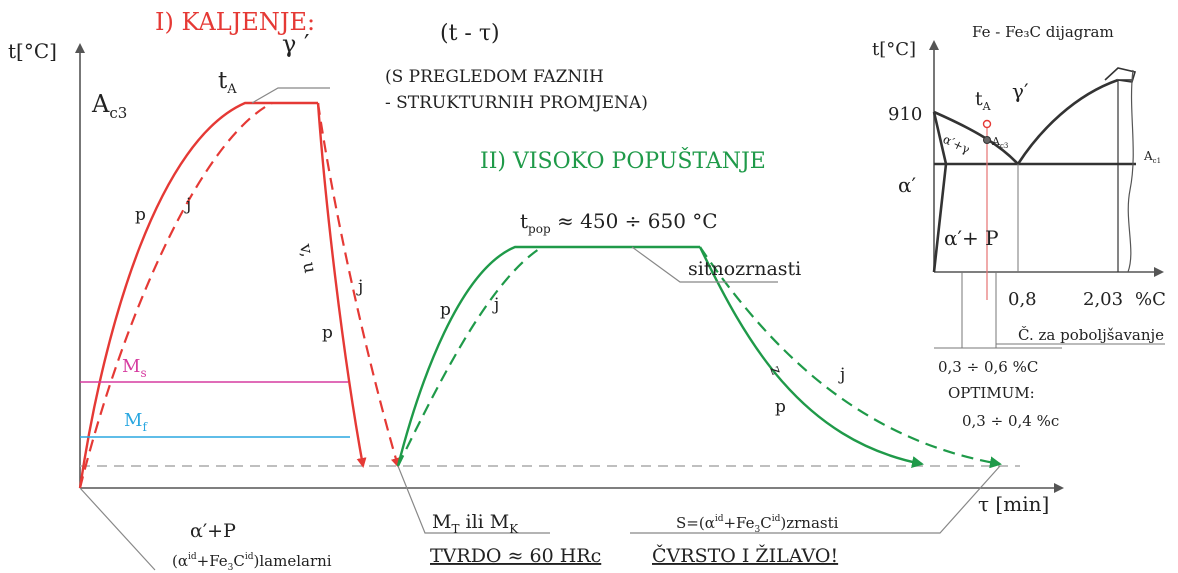  Describe the element at coordinates (516, 103) in the screenshot. I see `subtitle-line2: - STRUKTURNIH PROMJENA)` at that location.